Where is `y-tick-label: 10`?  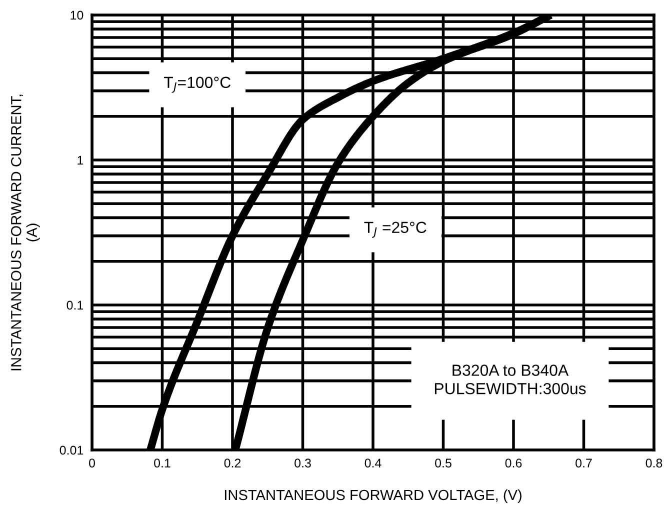 y-tick-label: 10 is located at coordinates (77, 15).